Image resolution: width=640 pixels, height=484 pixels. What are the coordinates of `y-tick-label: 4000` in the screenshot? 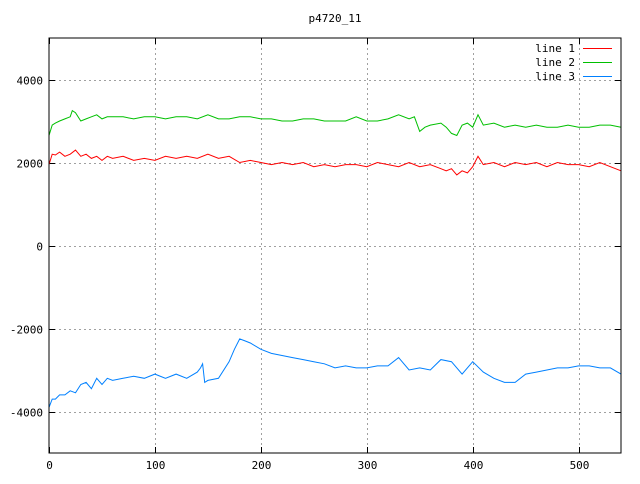 It's located at (30, 81).